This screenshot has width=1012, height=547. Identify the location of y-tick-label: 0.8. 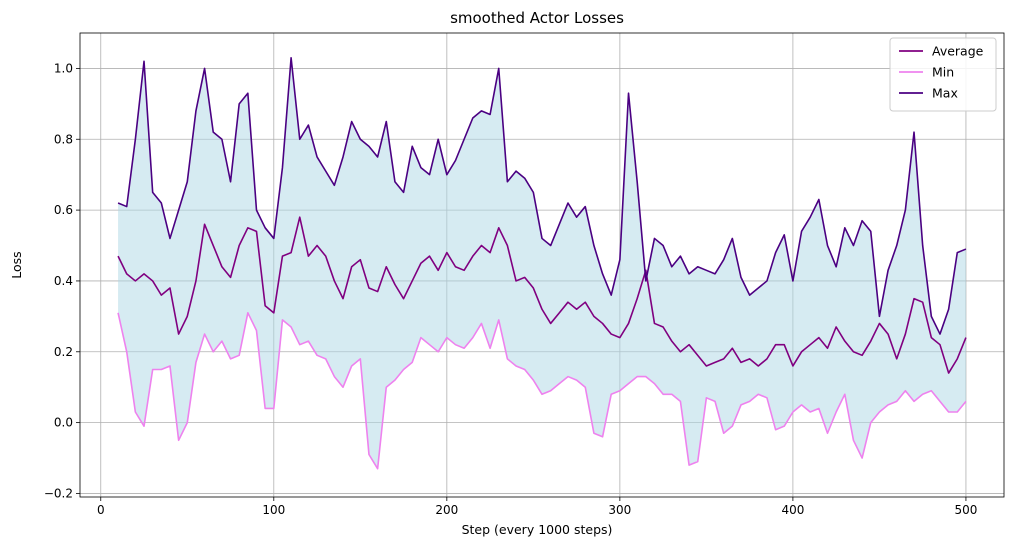
(63, 139).